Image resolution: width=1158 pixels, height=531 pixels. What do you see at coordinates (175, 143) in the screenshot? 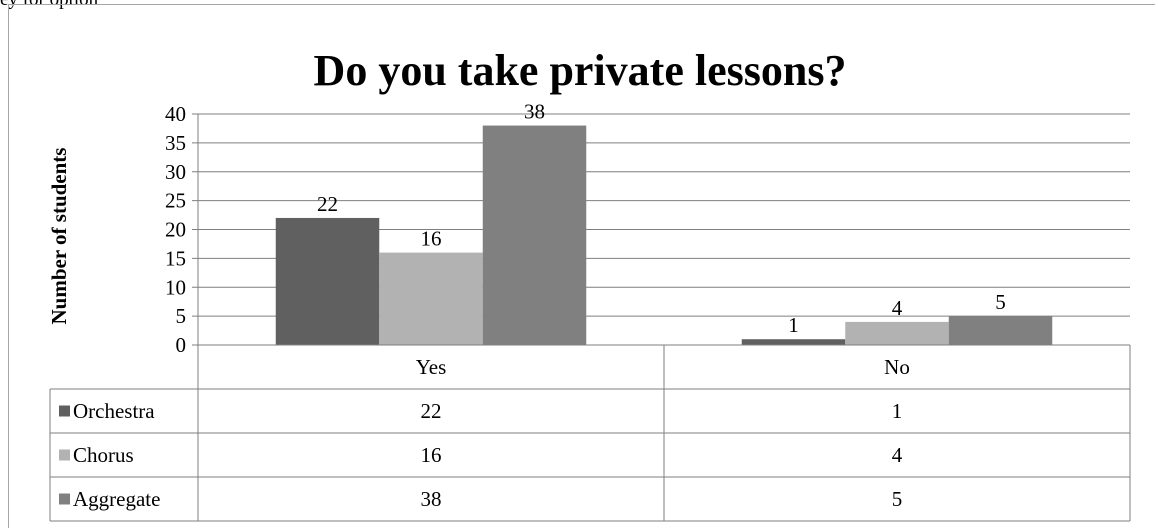
I see `y-tick-label: 35` at bounding box center [175, 143].